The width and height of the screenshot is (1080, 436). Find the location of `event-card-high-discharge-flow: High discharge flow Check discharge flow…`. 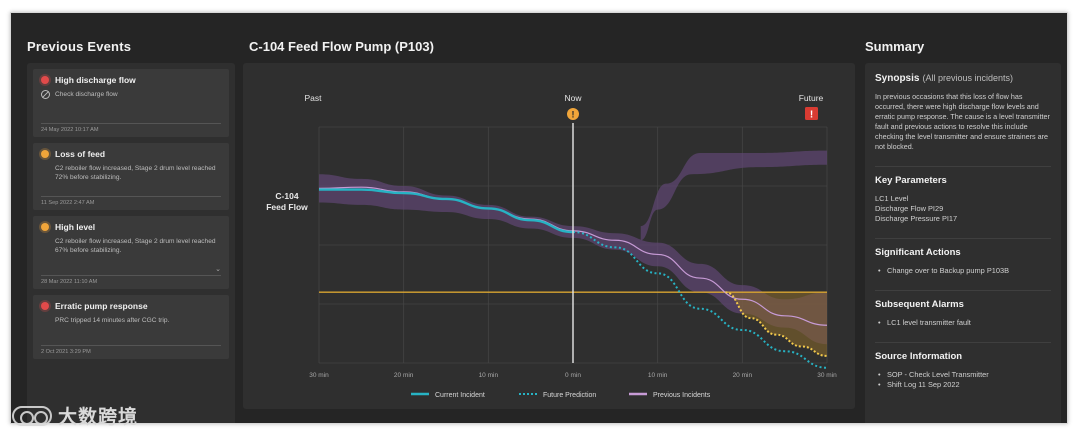

event-card-high-discharge-flow: High discharge flow Check discharge flow… is located at coordinates (131, 103).